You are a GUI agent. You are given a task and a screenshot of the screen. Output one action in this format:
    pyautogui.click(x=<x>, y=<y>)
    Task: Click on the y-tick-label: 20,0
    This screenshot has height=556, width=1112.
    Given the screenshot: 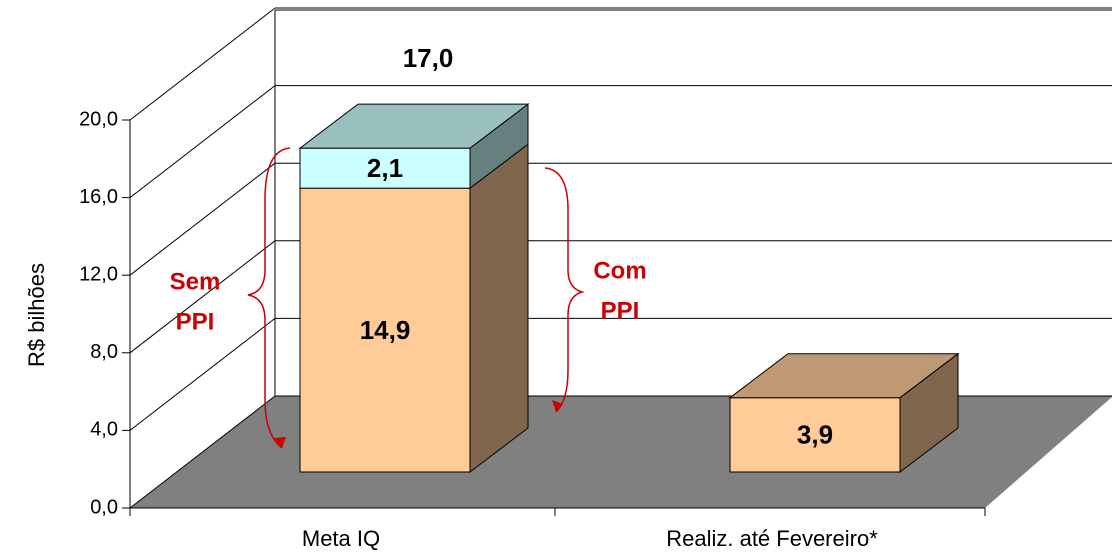 What is the action you would take?
    pyautogui.click(x=98, y=119)
    